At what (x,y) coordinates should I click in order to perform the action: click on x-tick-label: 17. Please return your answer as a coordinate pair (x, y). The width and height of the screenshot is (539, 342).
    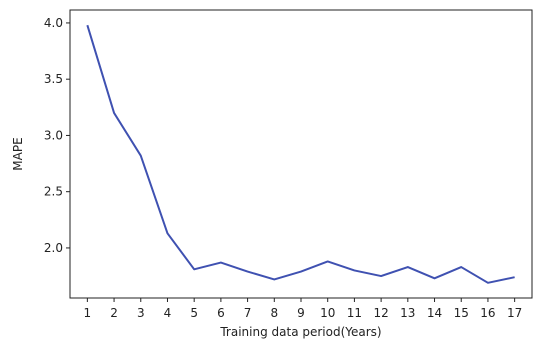
    Looking at the image, I should click on (514, 313).